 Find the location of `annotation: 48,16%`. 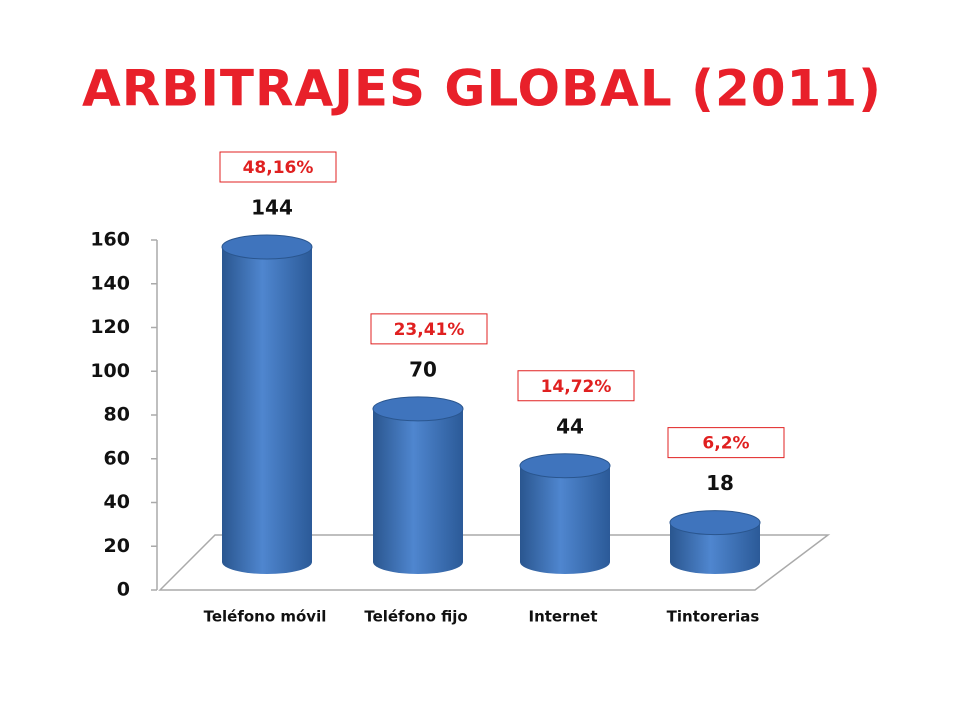

annotation: 48,16% is located at coordinates (278, 168).